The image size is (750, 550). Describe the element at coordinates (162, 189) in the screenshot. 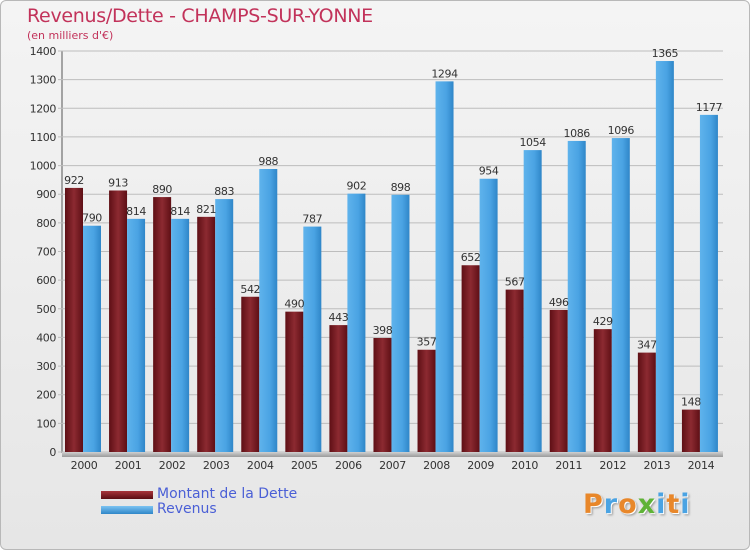

I see `data-label-dette: 890` at that location.